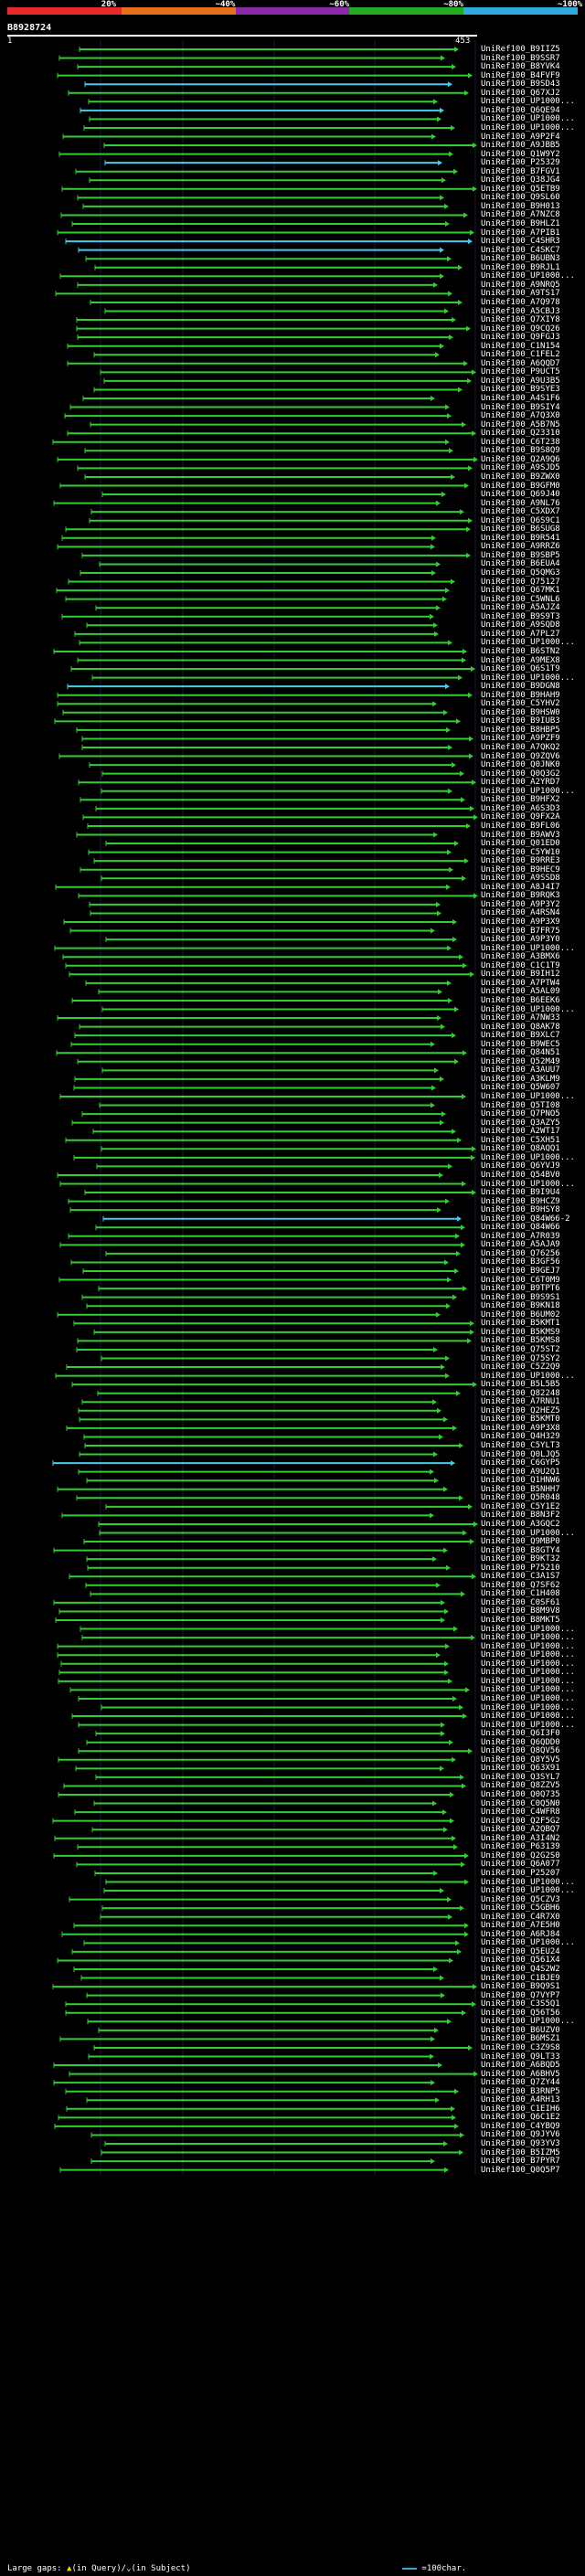 The width and height of the screenshot is (585, 2576). Describe the element at coordinates (520, 852) in the screenshot. I see `hit-id-link: UniRef100_C5YW10` at that location.